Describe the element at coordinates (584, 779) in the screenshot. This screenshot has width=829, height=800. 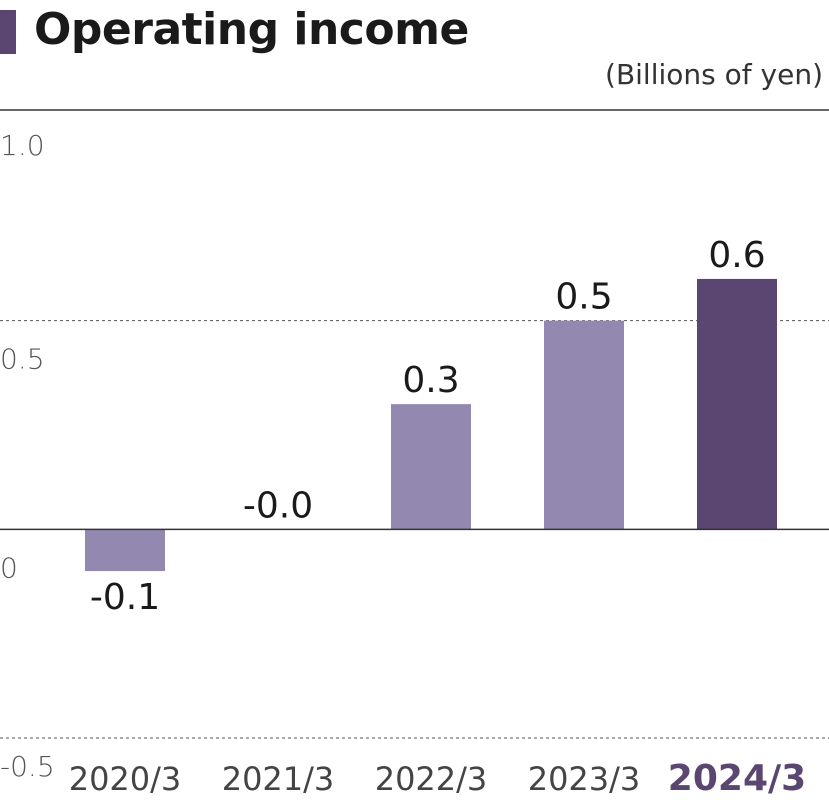
I see `x-tick-label: 2023/3` at that location.